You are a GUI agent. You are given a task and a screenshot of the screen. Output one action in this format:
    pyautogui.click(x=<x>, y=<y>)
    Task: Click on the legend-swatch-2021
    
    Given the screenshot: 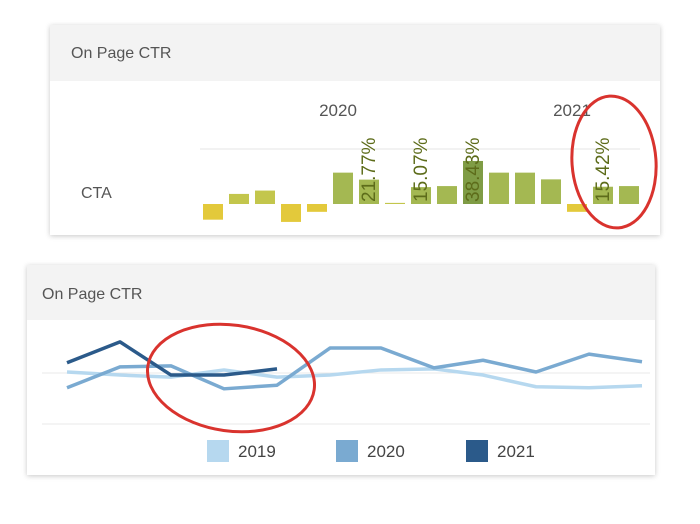 What is the action you would take?
    pyautogui.click(x=477, y=451)
    